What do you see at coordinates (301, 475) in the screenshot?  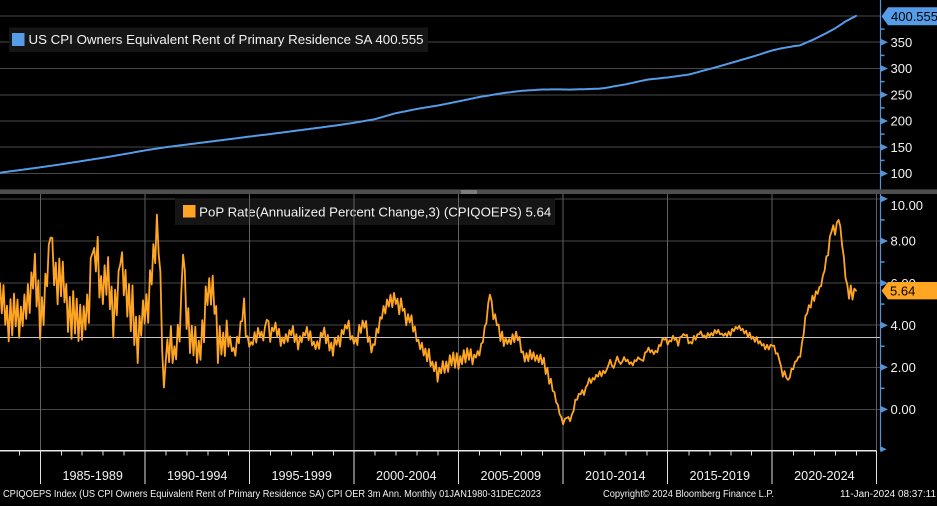 I see `svg-text: 1995-1999` at bounding box center [301, 475].